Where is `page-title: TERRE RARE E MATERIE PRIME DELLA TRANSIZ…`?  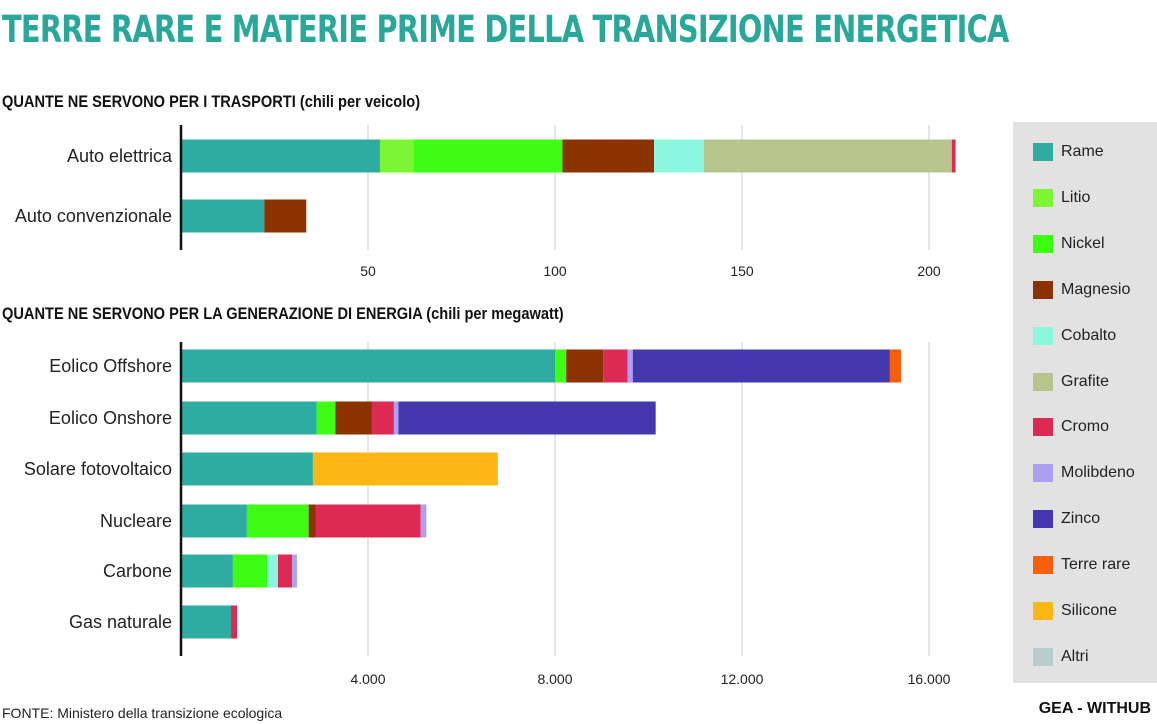
page-title: TERRE RARE E MATERIE PRIME DELLA TRANSIZ… is located at coordinates (505, 29).